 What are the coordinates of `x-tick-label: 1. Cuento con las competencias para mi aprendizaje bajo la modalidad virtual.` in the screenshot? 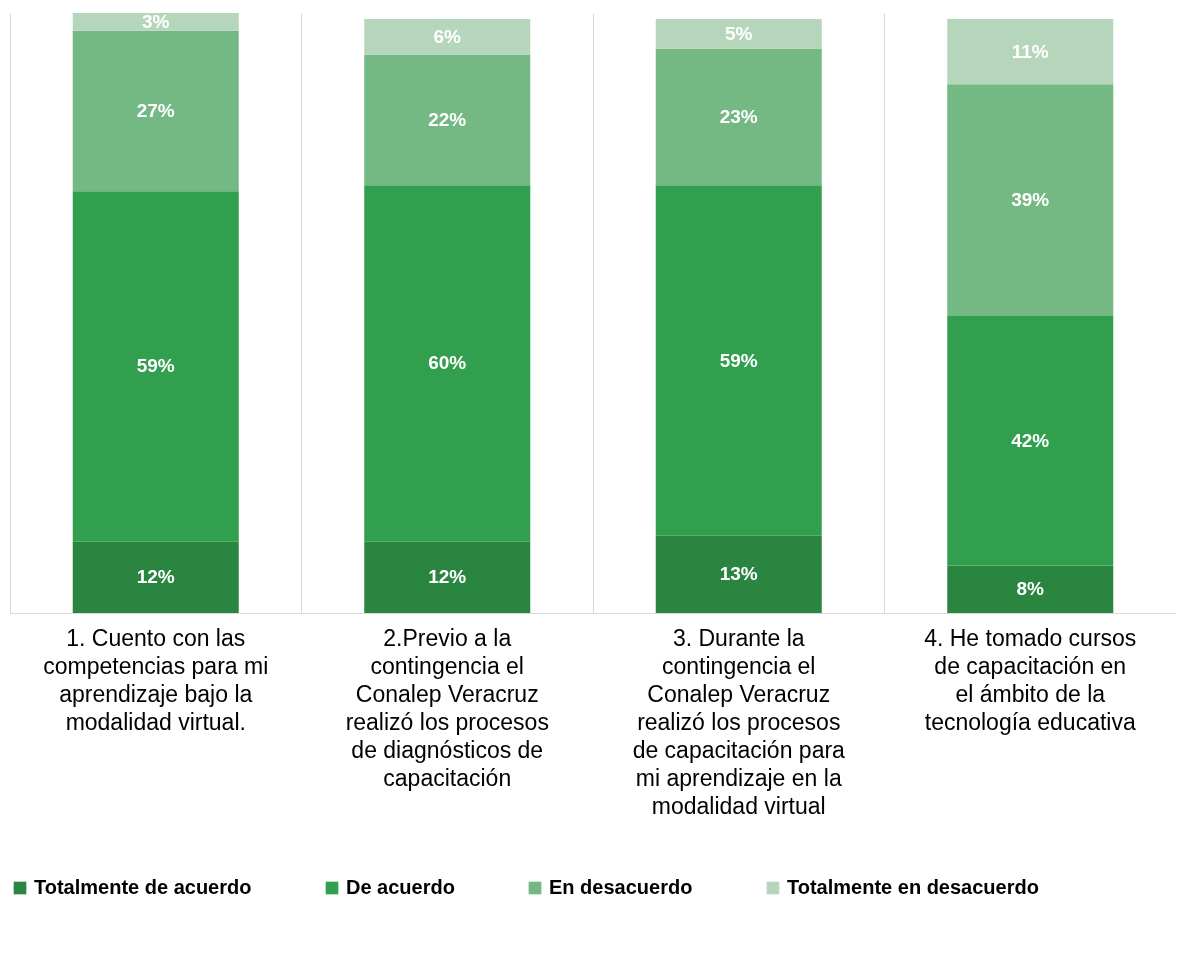 It's located at (156, 679).